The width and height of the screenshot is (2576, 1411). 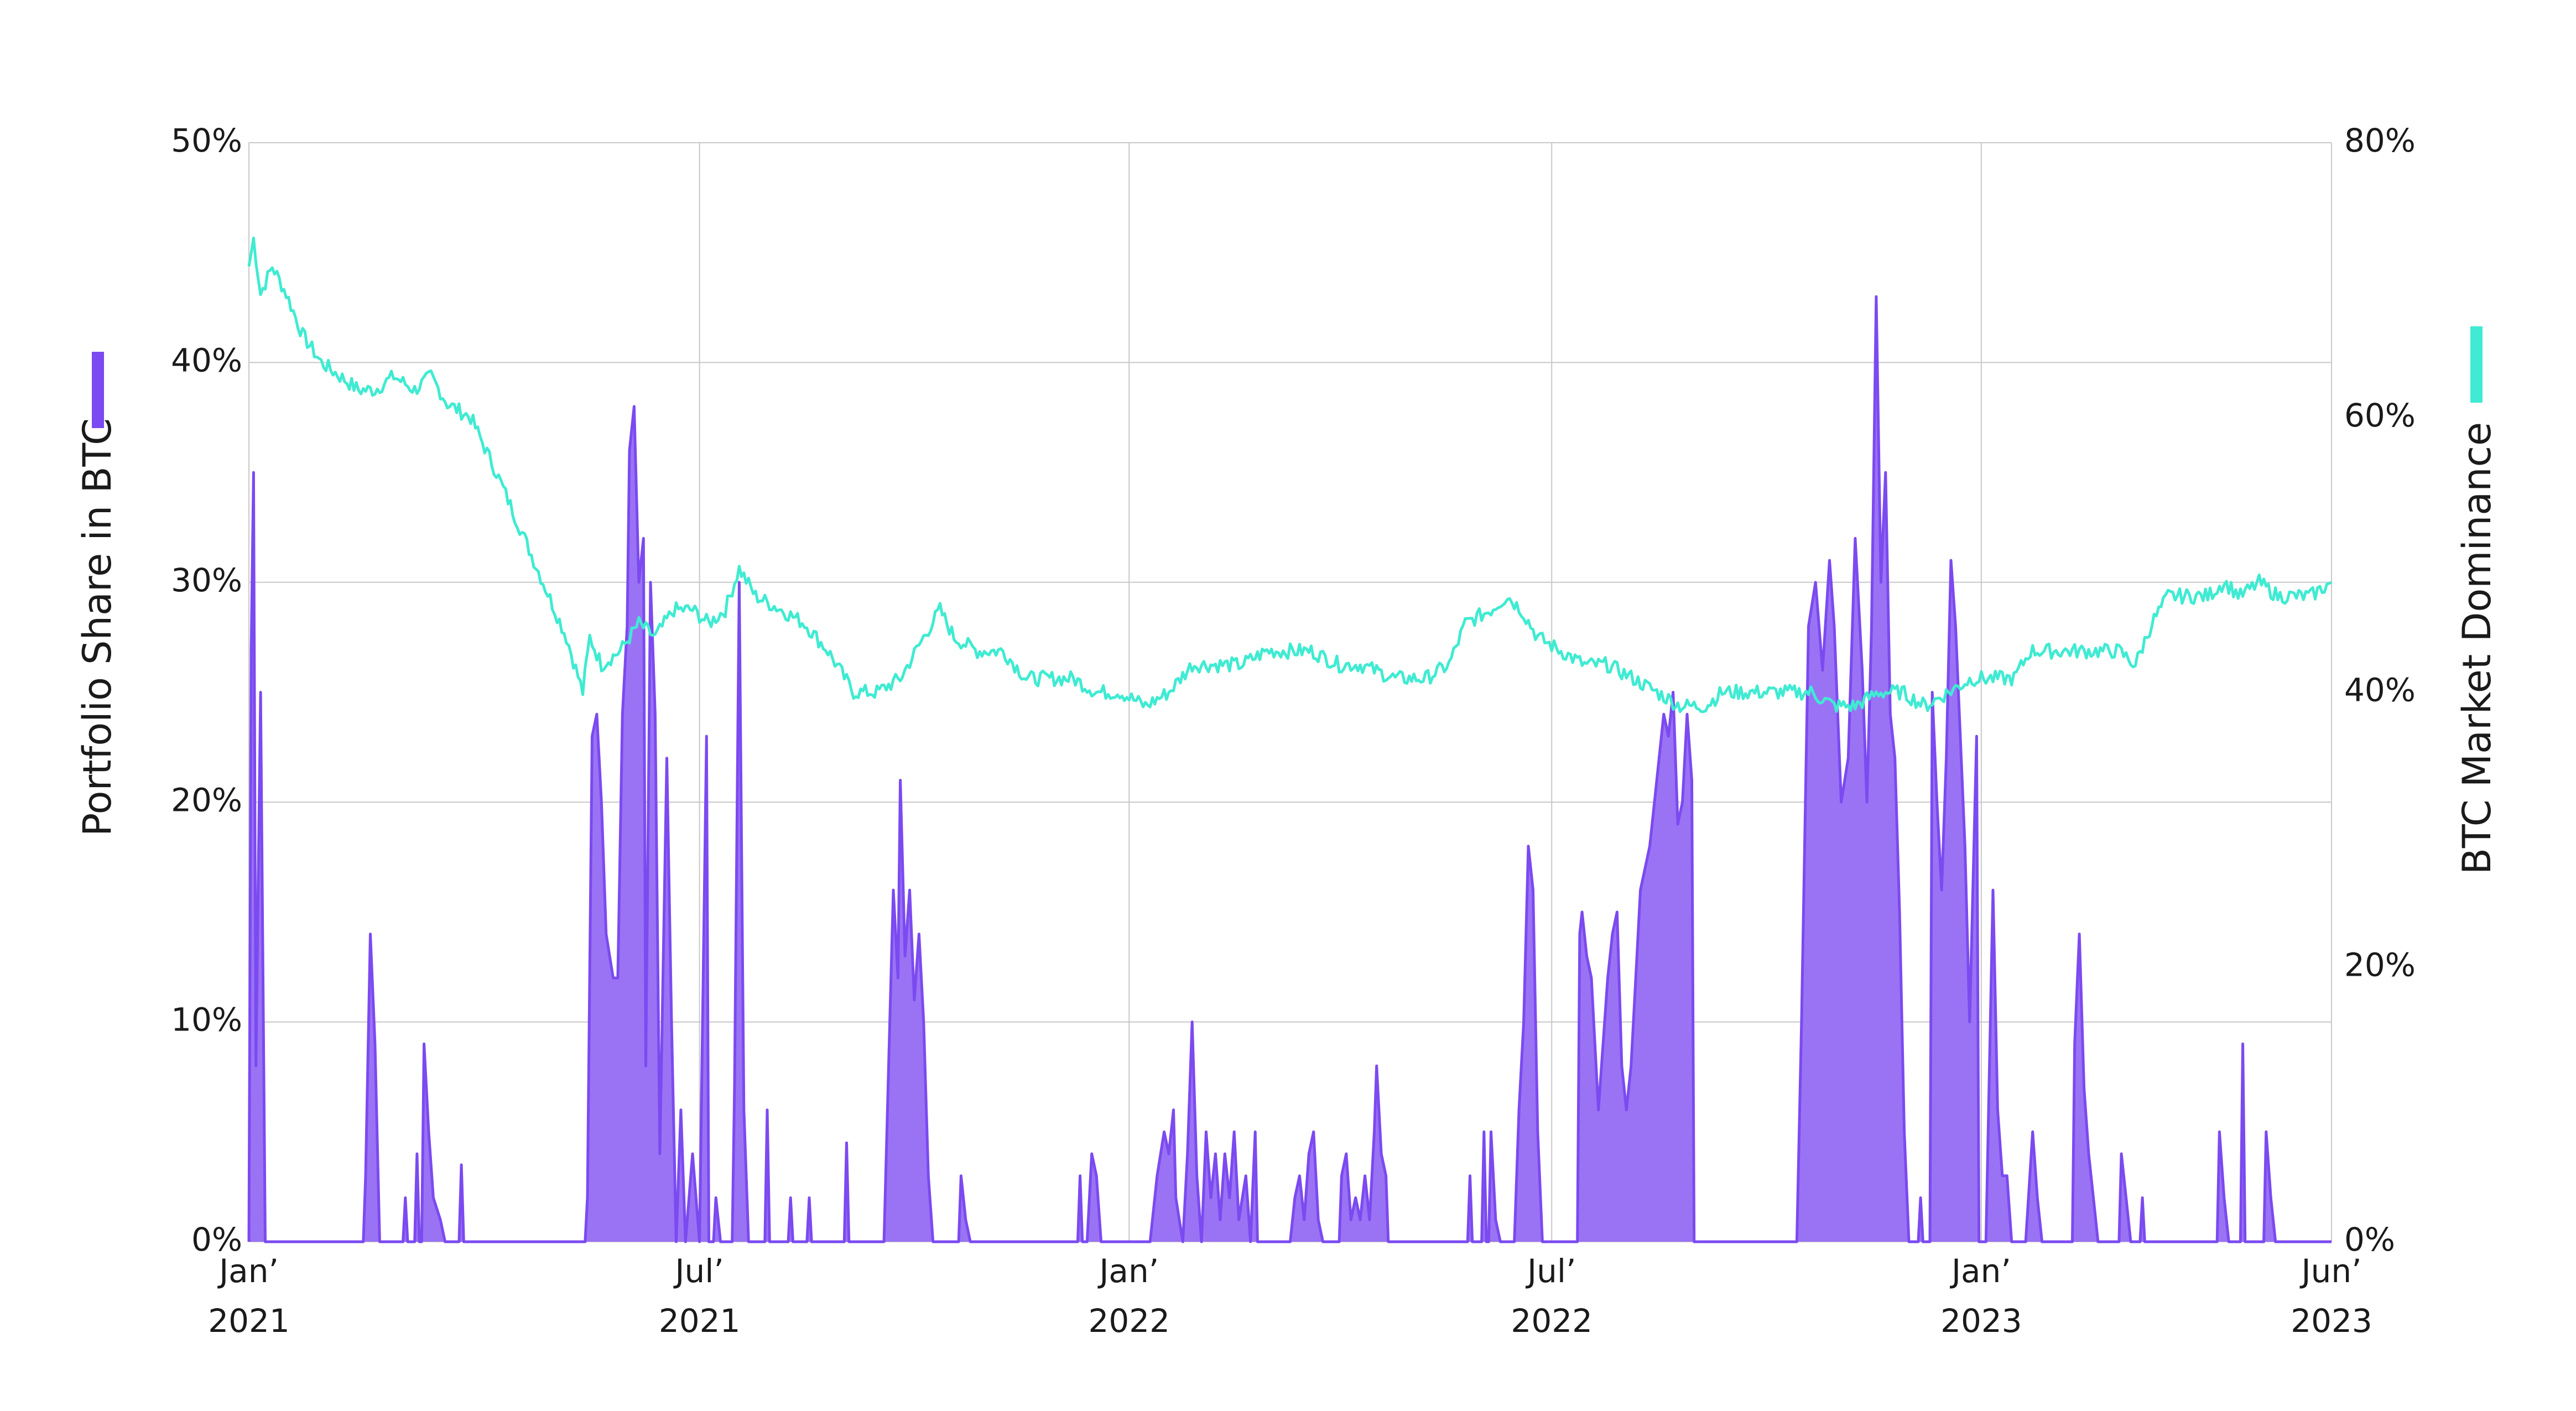 What do you see at coordinates (2369, 1240) in the screenshot?
I see `right-tick-label-0: 0%` at bounding box center [2369, 1240].